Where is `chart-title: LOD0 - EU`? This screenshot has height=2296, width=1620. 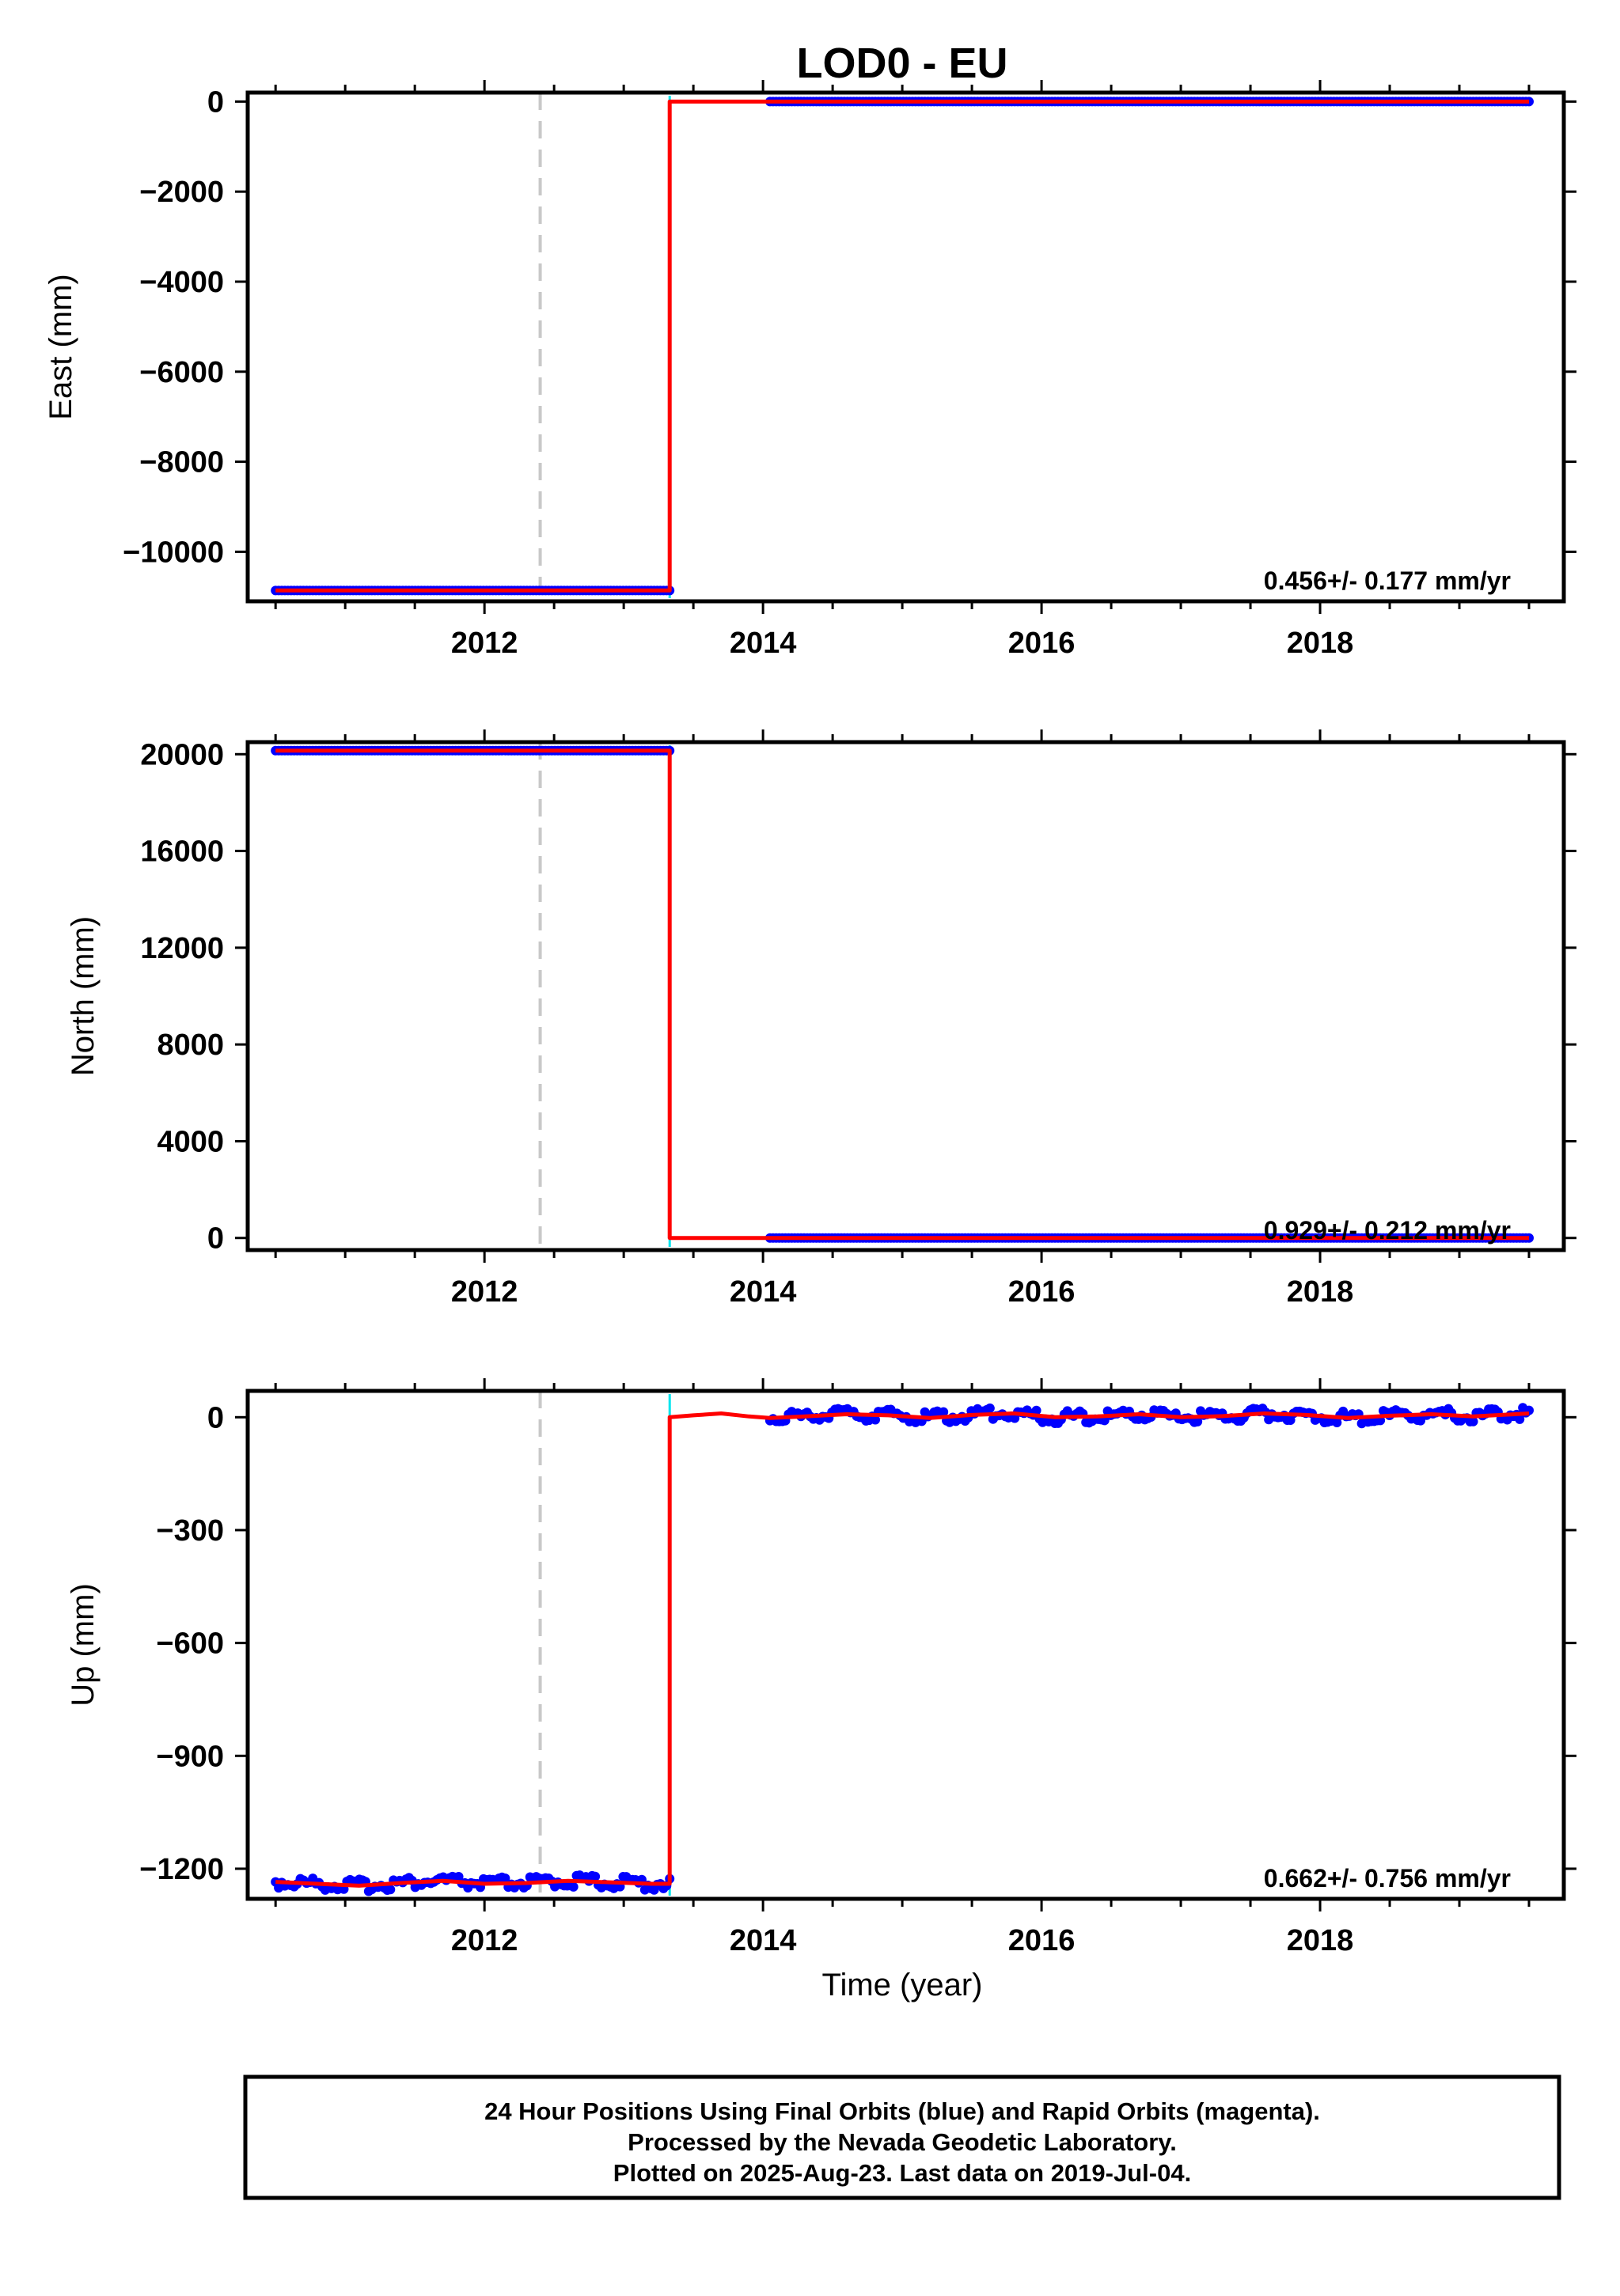
chart-title: LOD0 - EU is located at coordinates (901, 64).